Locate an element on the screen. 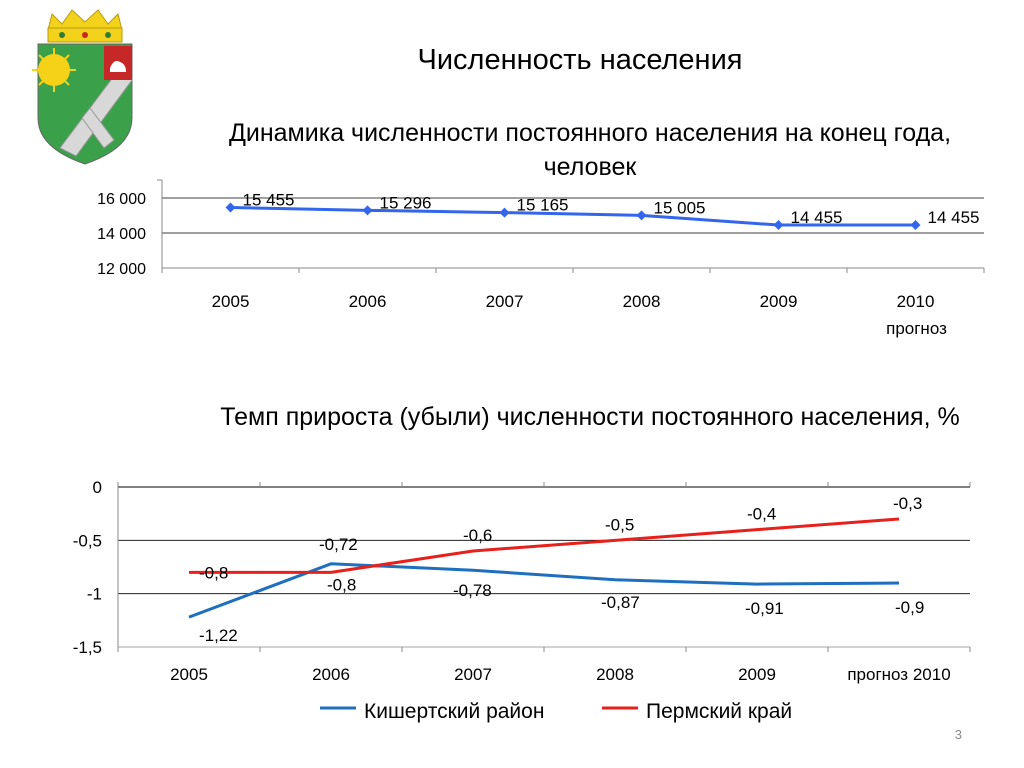 The image size is (1024, 768). slide-number: 3 is located at coordinates (958, 734).